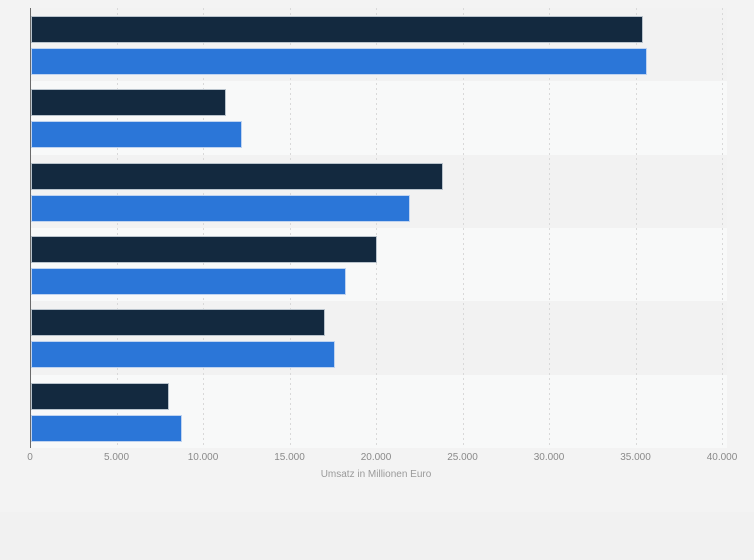  What do you see at coordinates (203, 457) in the screenshot?
I see `x-tick-label: 10.000` at bounding box center [203, 457].